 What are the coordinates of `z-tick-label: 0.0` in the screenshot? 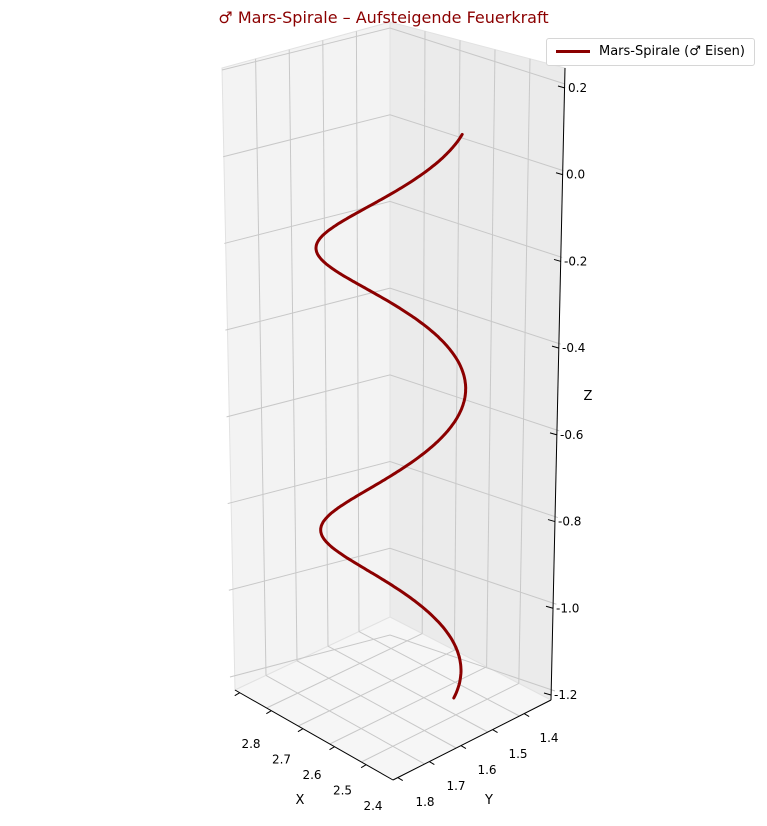 It's located at (575, 175).